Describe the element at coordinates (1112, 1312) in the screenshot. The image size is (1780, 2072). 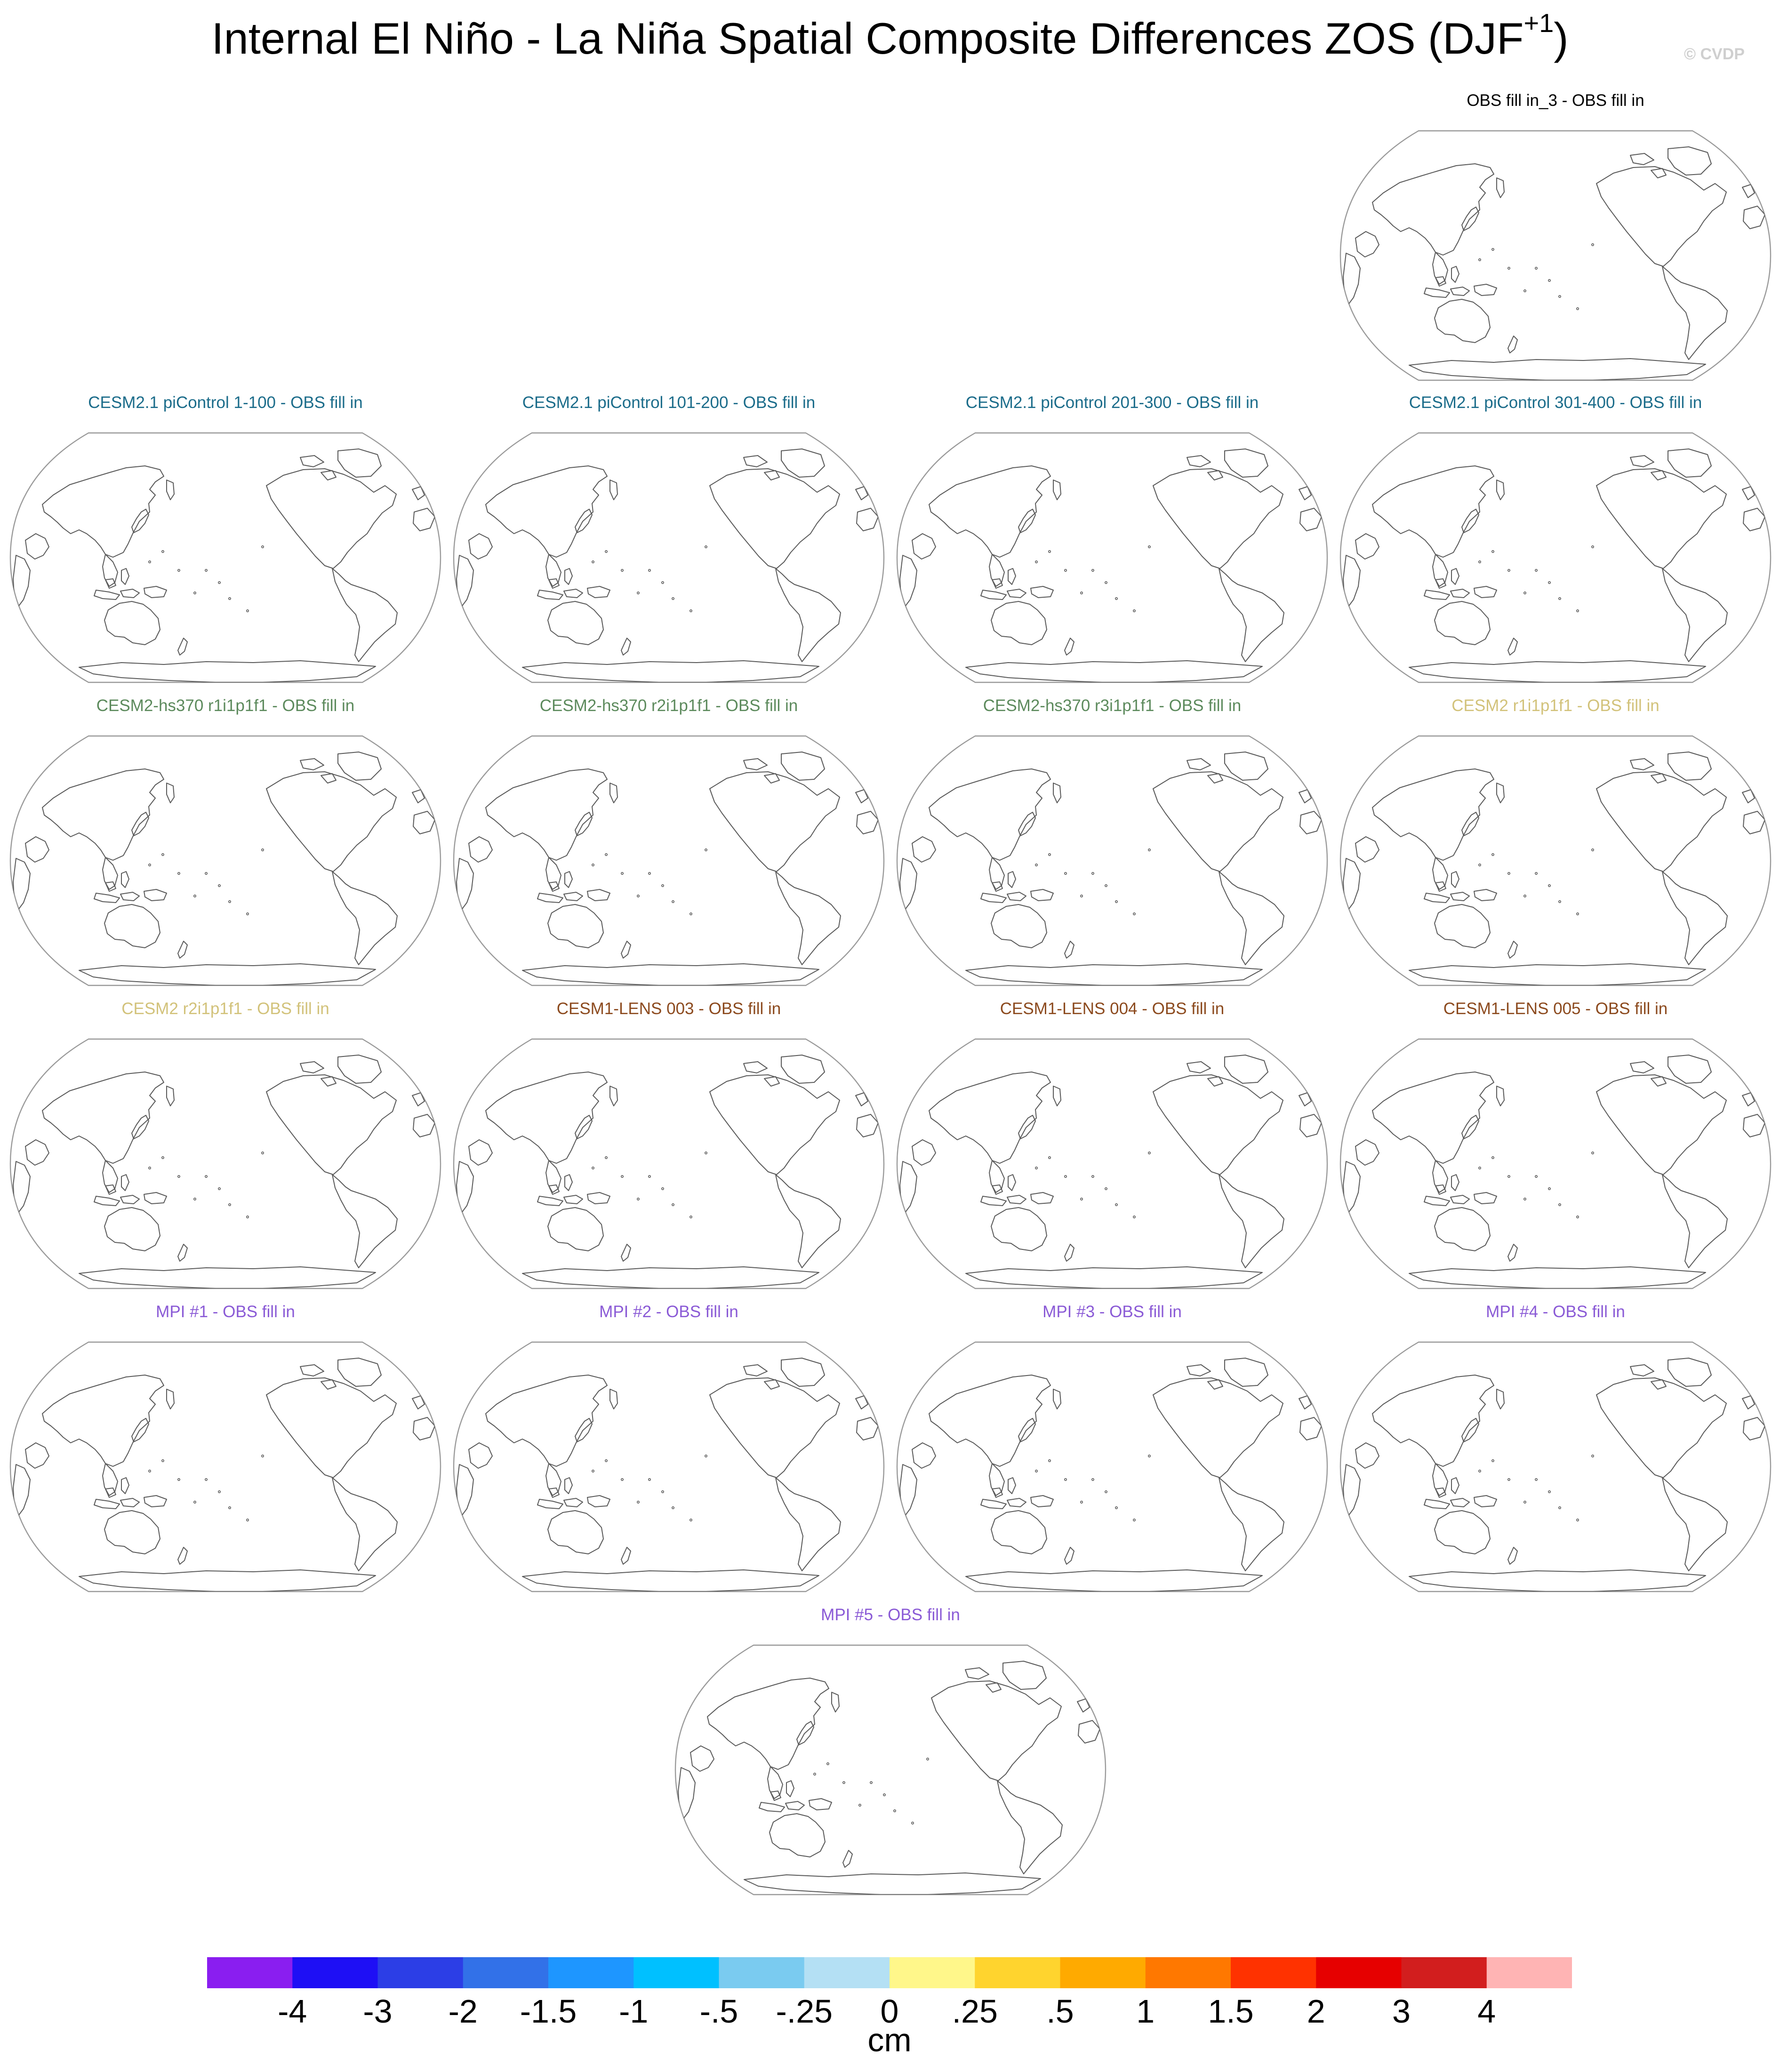
I see `panel-title: MPI #3 - OBS fill in` at that location.